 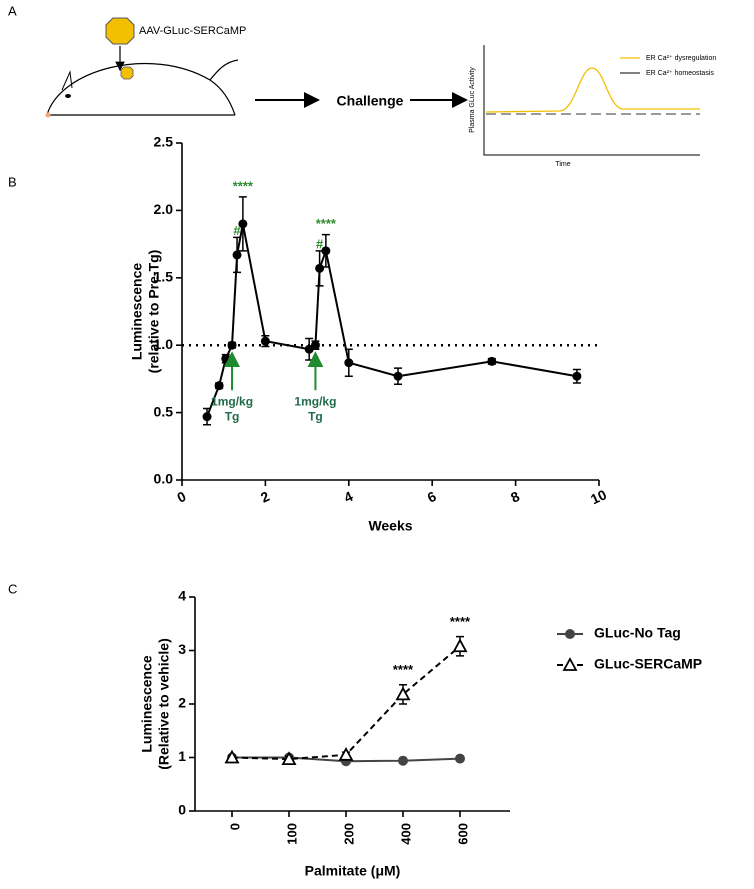 I want to click on y-tick-label: 2.5, so click(x=164, y=142).